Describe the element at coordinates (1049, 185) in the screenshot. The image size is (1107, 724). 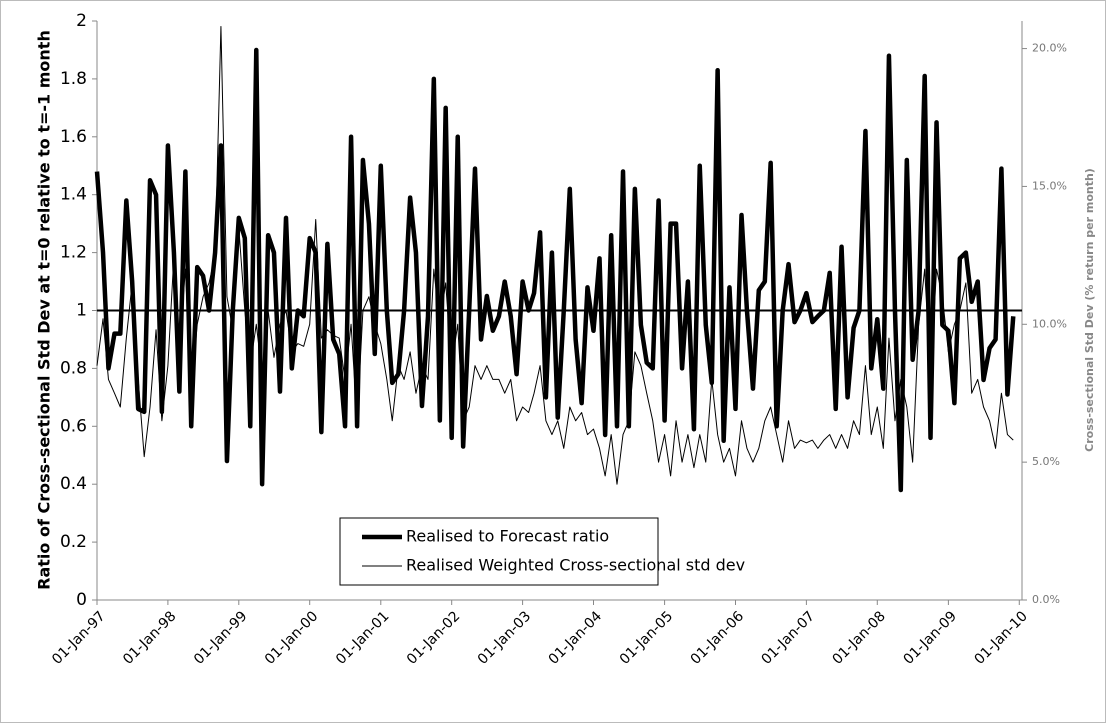
I see `y2-tick-label: 15.0%` at that location.